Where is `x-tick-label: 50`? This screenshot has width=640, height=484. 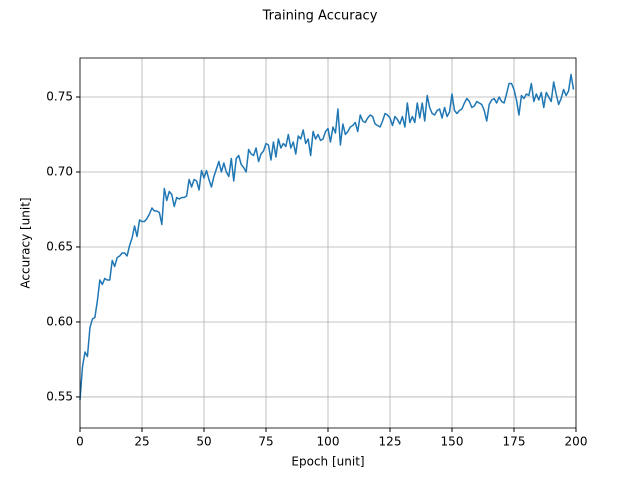
x-tick-label: 50 is located at coordinates (203, 442).